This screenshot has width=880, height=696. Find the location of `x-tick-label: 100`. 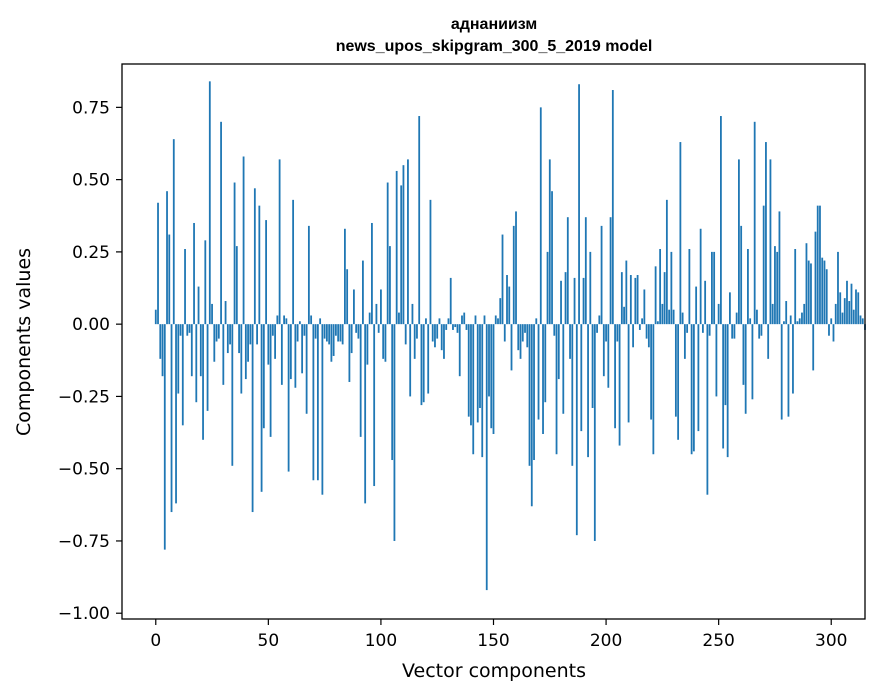

x-tick-label: 100 is located at coordinates (381, 641).